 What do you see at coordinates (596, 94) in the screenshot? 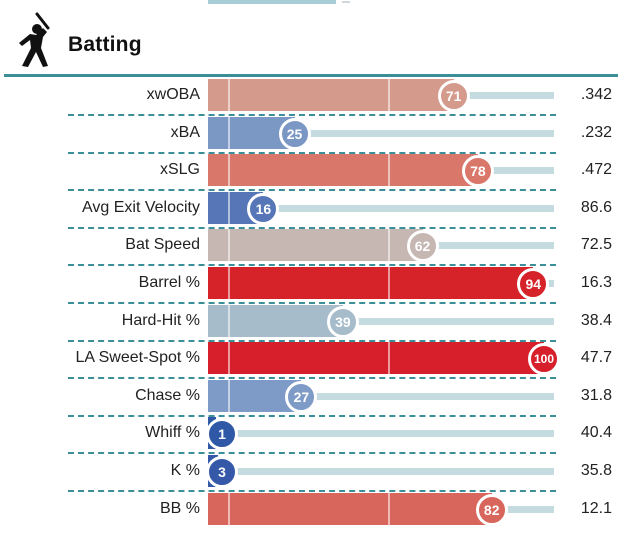
I see `metric-value: .342` at bounding box center [596, 94].